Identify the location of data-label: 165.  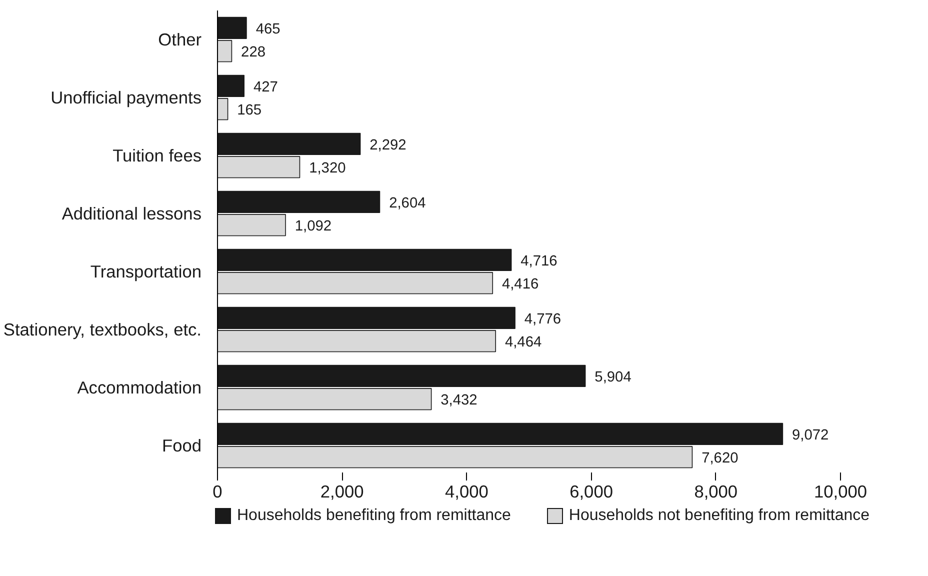
(249, 110).